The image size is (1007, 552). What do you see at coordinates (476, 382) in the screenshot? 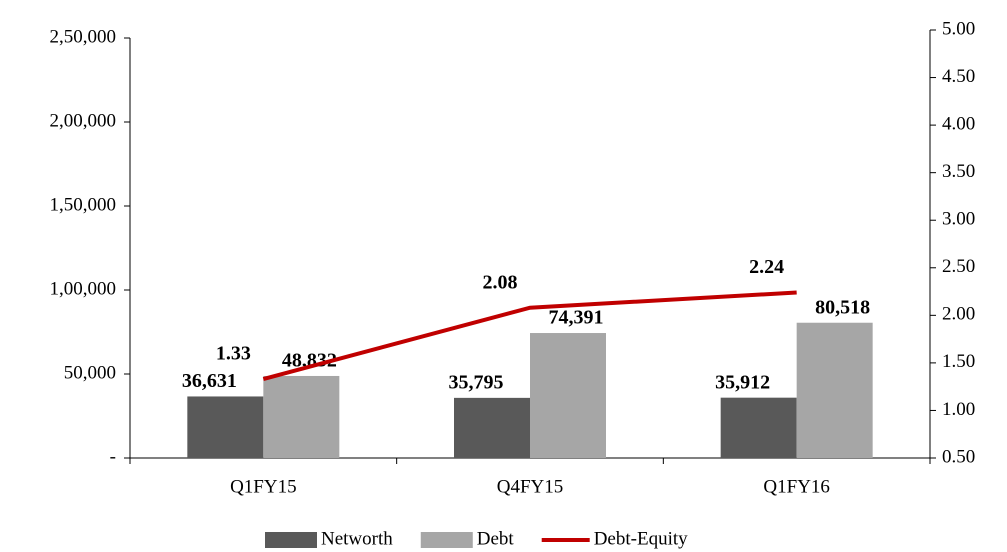
I see `data-label: 35,795` at bounding box center [476, 382].